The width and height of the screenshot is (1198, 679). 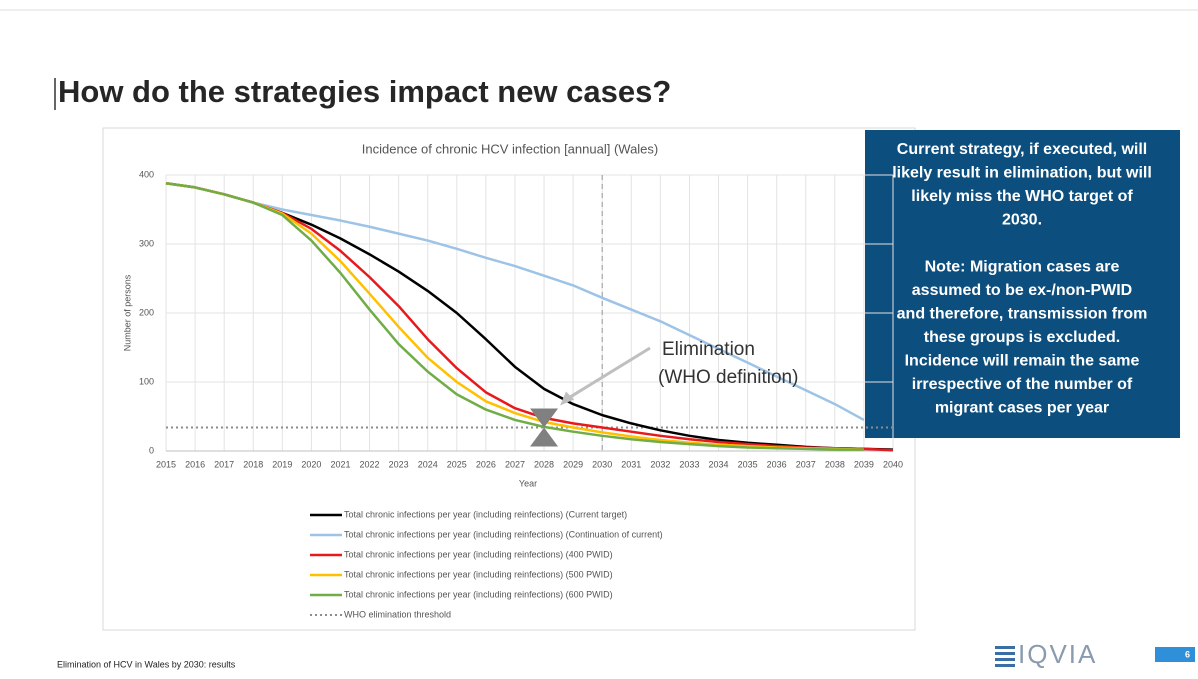 What do you see at coordinates (1022, 267) in the screenshot?
I see `callout-text: Note: Migration cases are` at bounding box center [1022, 267].